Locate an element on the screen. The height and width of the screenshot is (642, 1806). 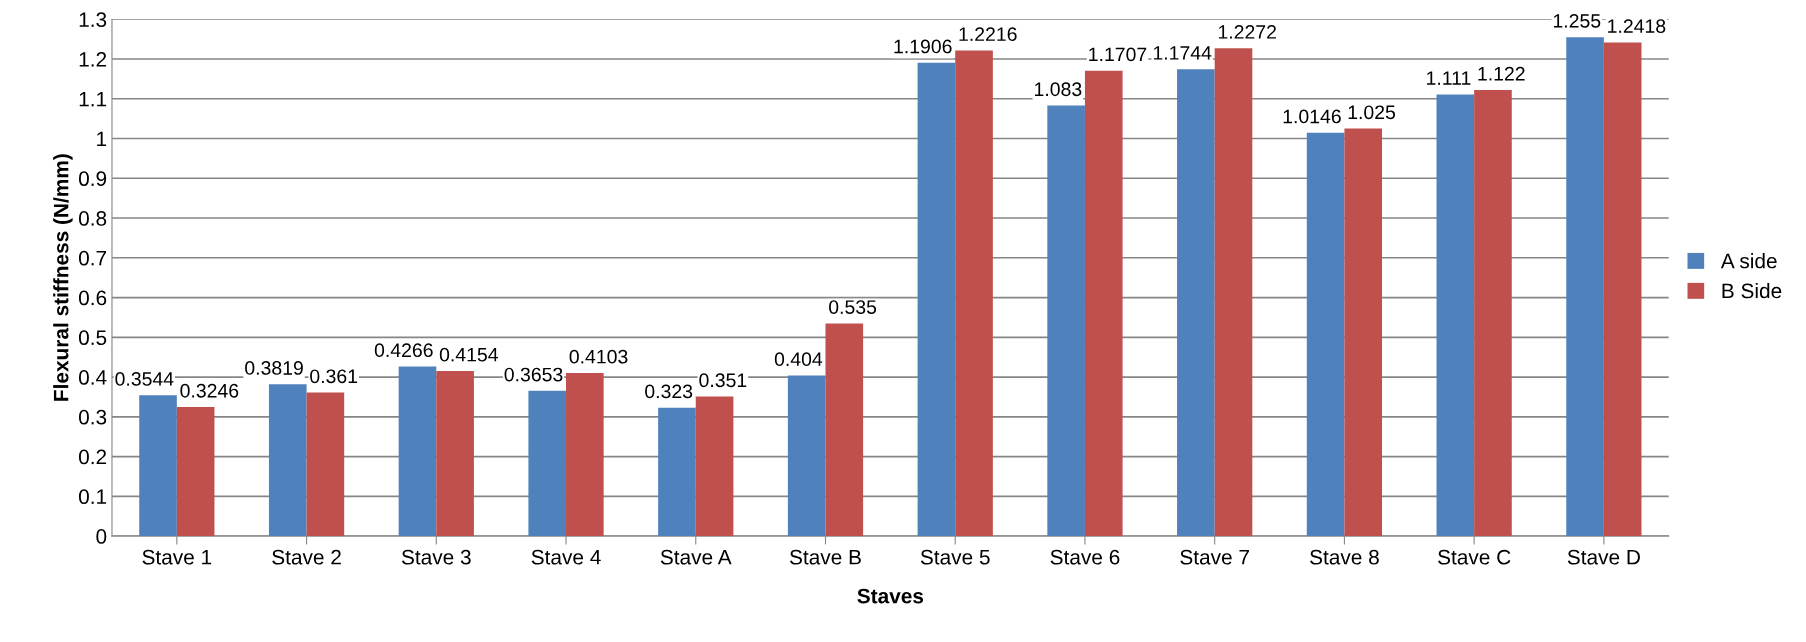
y-tick-label: 0.7 is located at coordinates (92, 258).